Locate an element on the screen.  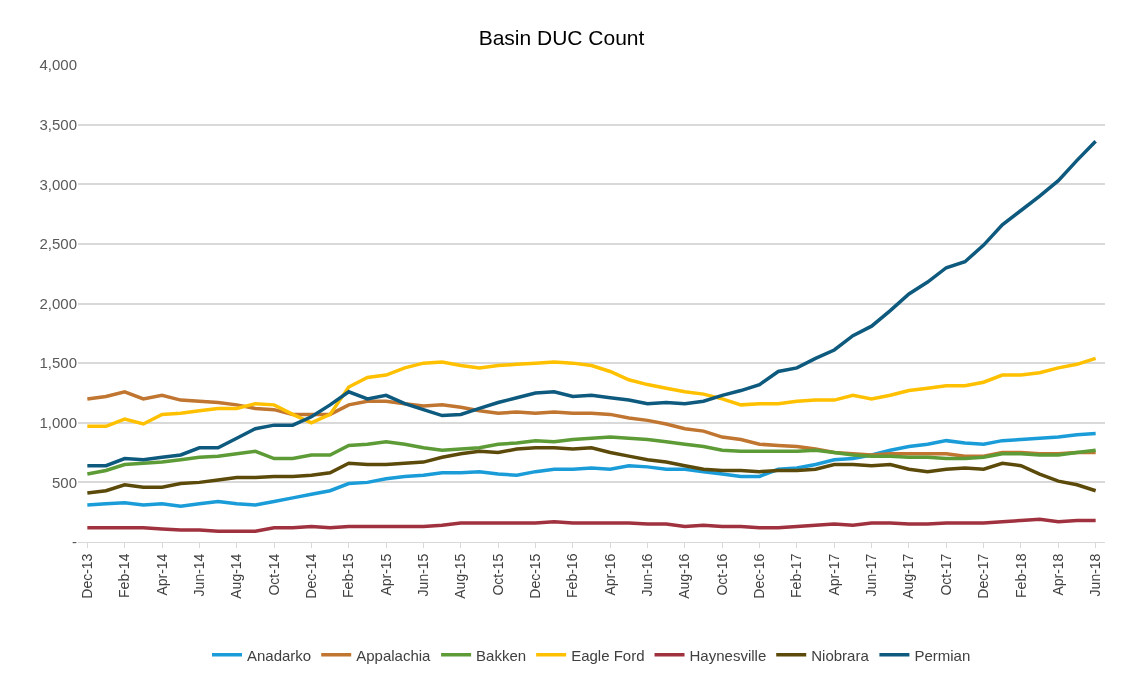
x-tick-label: Oct-17 is located at coordinates (945, 574).